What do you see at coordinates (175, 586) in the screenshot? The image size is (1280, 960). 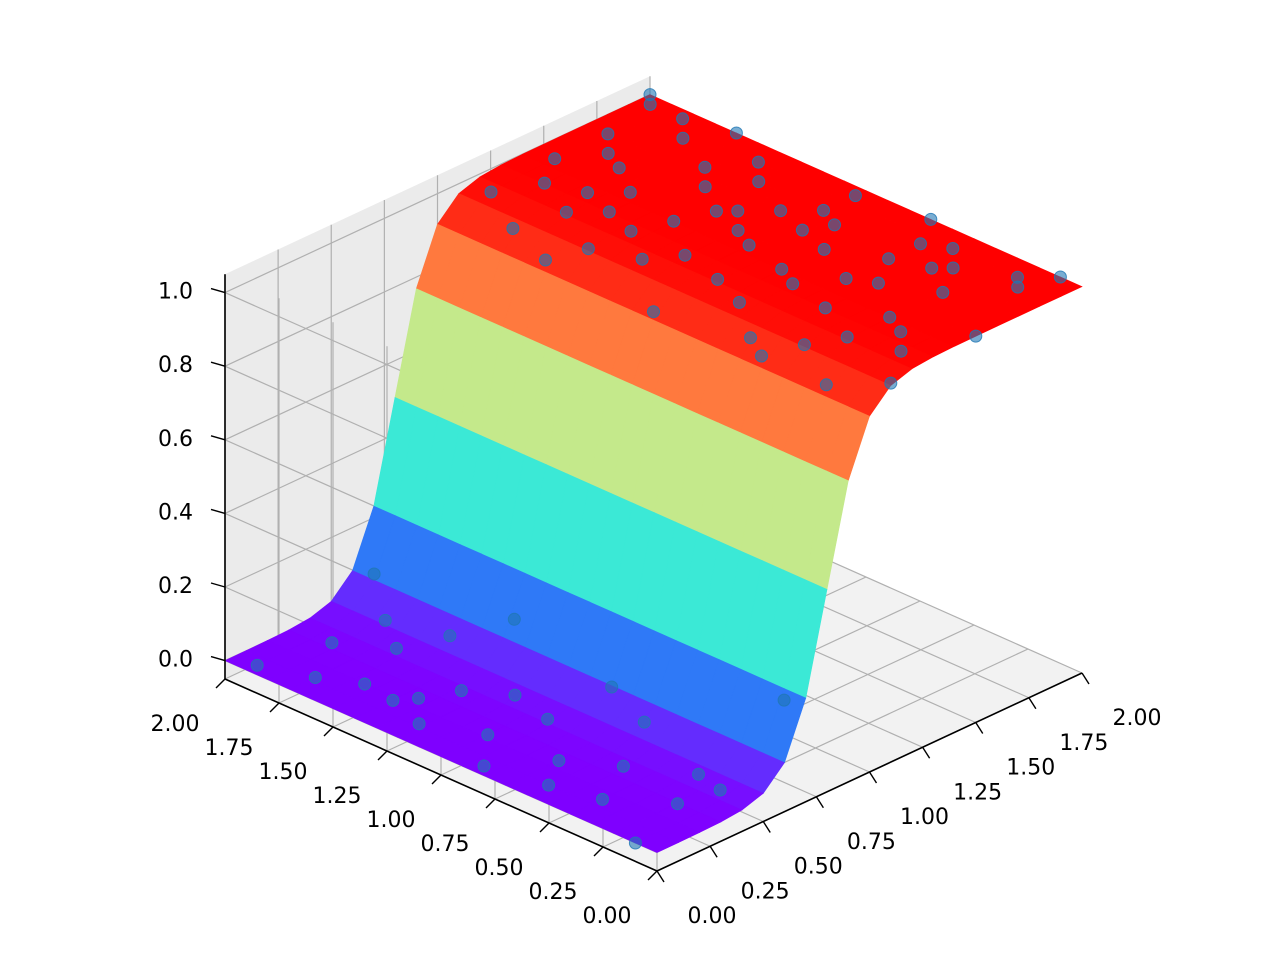 I see `z-tick-label: 0.2` at bounding box center [175, 586].